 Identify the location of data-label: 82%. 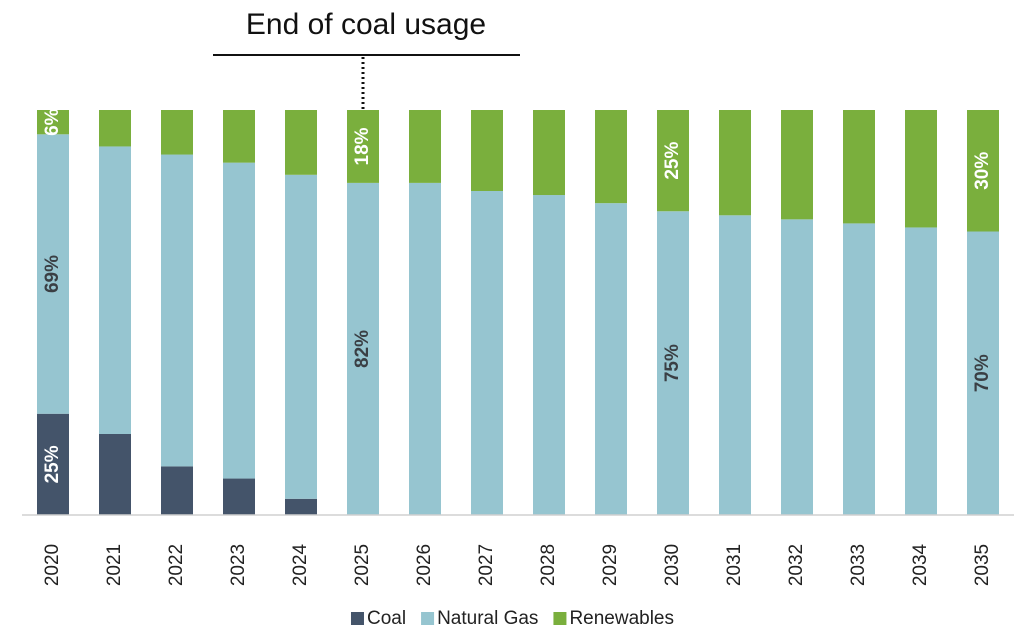
(362, 349).